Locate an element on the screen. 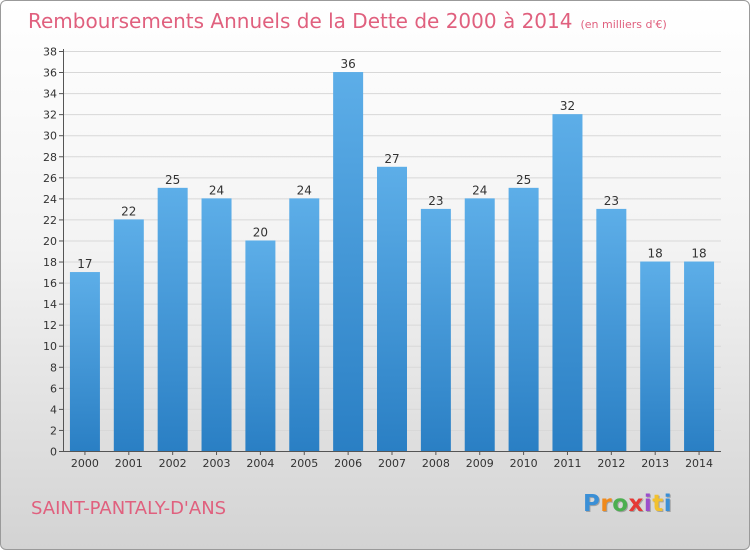 The width and height of the screenshot is (750, 550). logo-letter: r is located at coordinates (606, 504).